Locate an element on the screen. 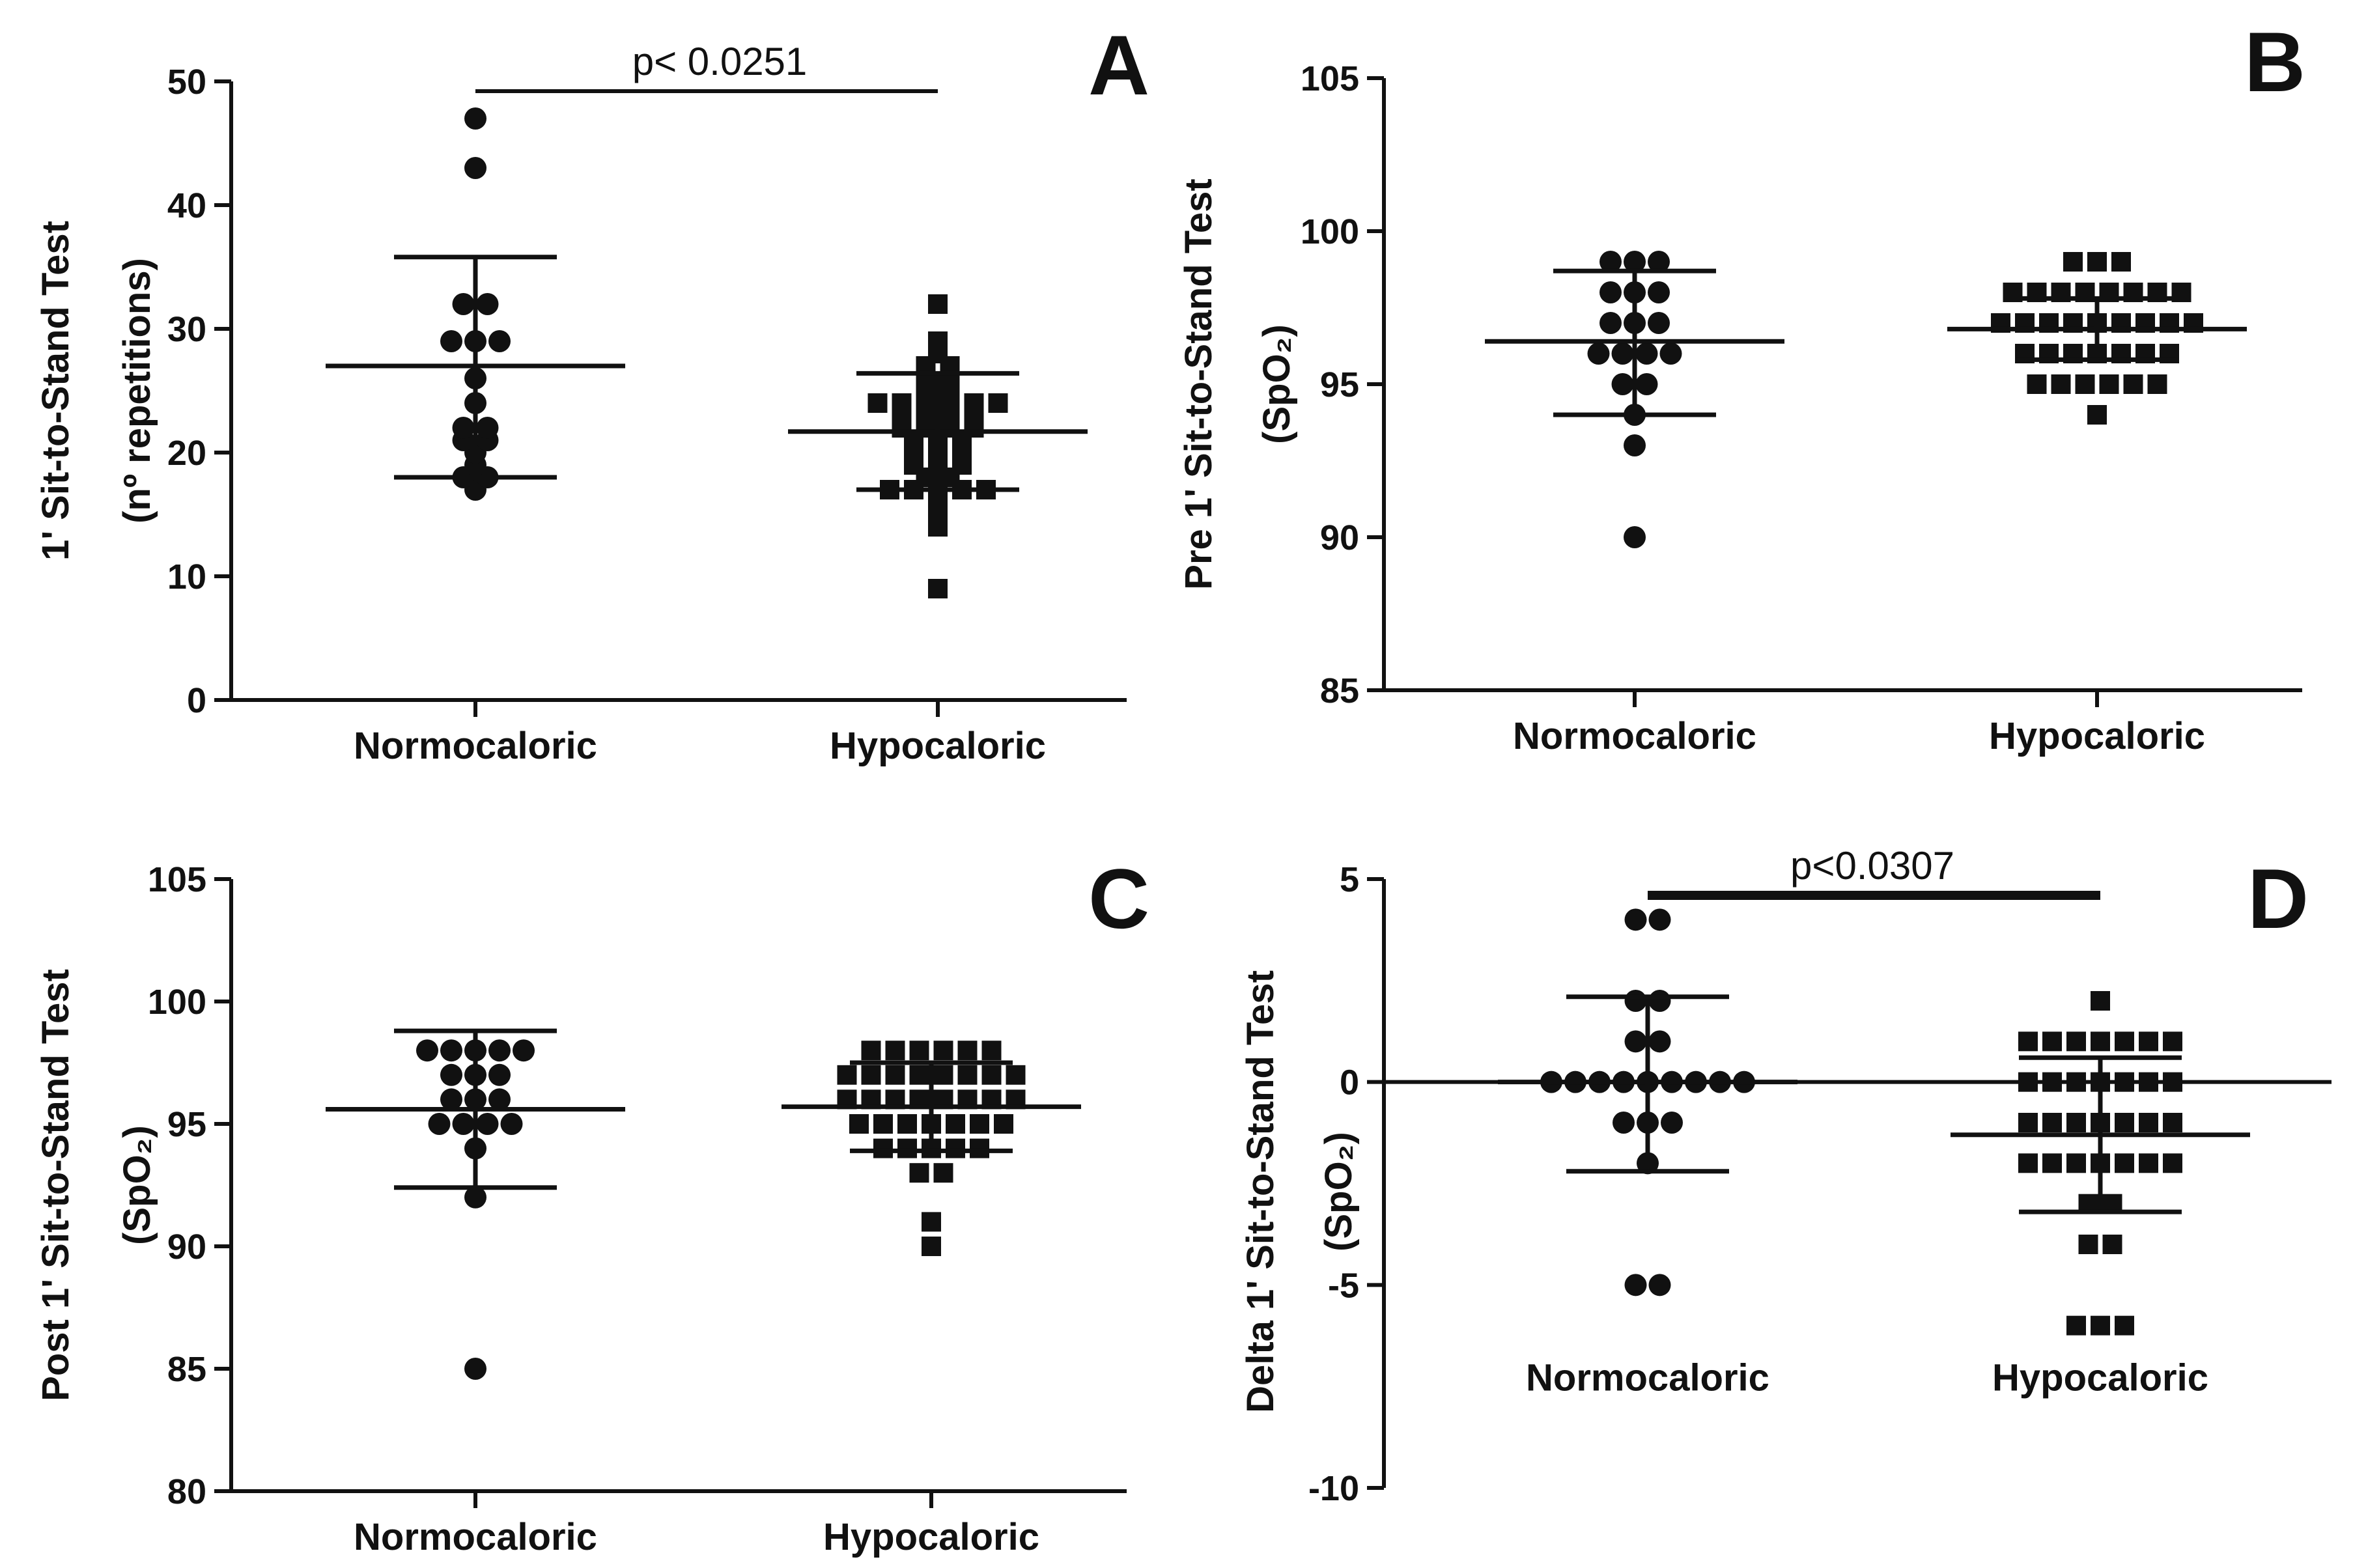 This screenshot has height=1568, width=2353. significance-label: p< 0.0251 is located at coordinates (720, 62).